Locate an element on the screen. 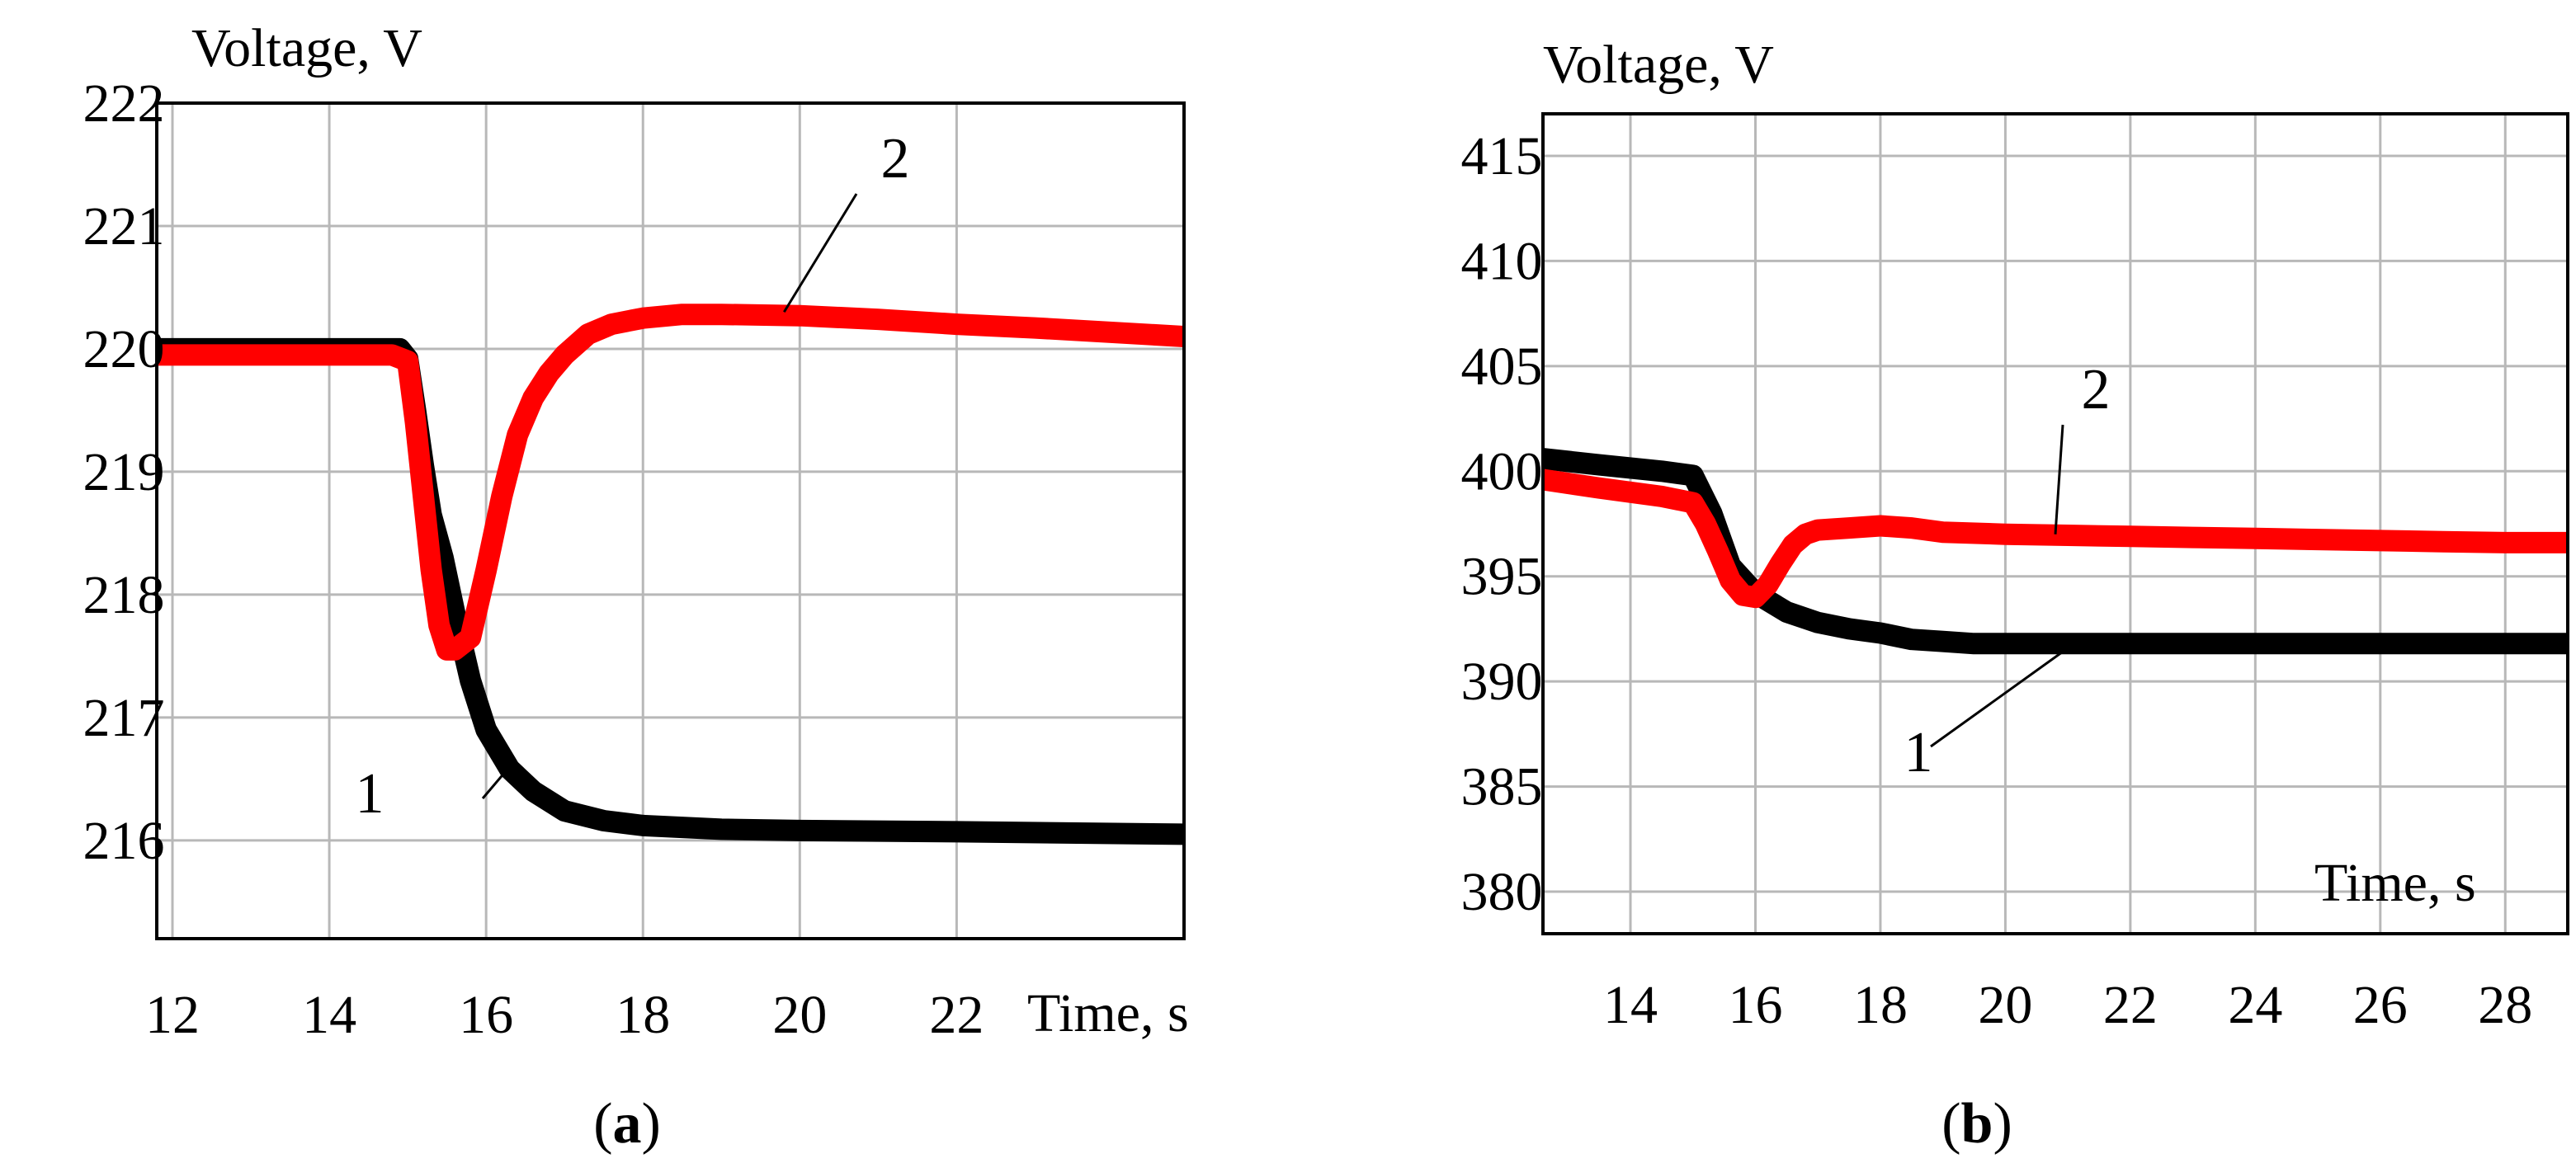 The image size is (2576, 1163). panel-caption: (b) is located at coordinates (1976, 1124).